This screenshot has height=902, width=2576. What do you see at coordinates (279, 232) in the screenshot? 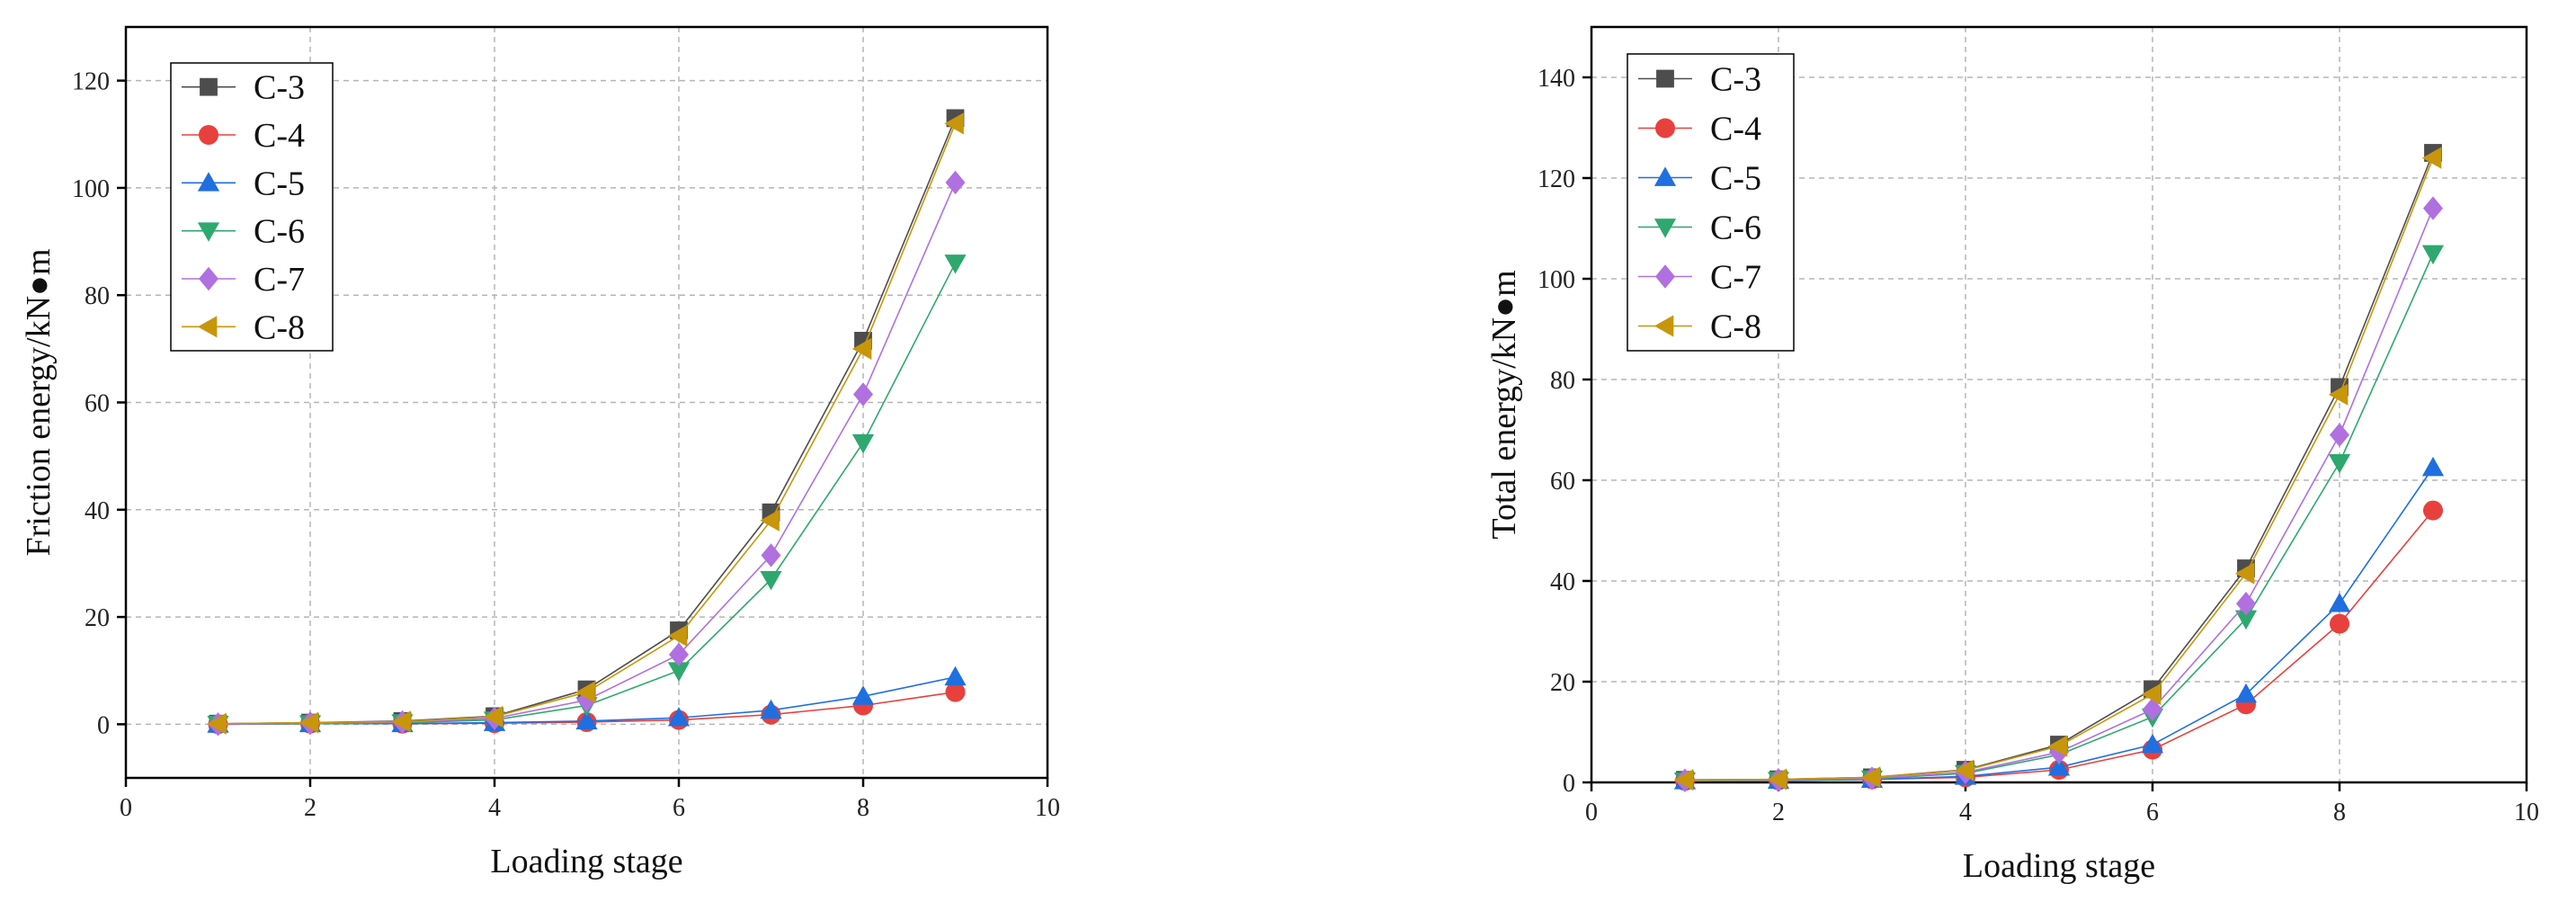
I see `legend-label: C-6` at bounding box center [279, 232].